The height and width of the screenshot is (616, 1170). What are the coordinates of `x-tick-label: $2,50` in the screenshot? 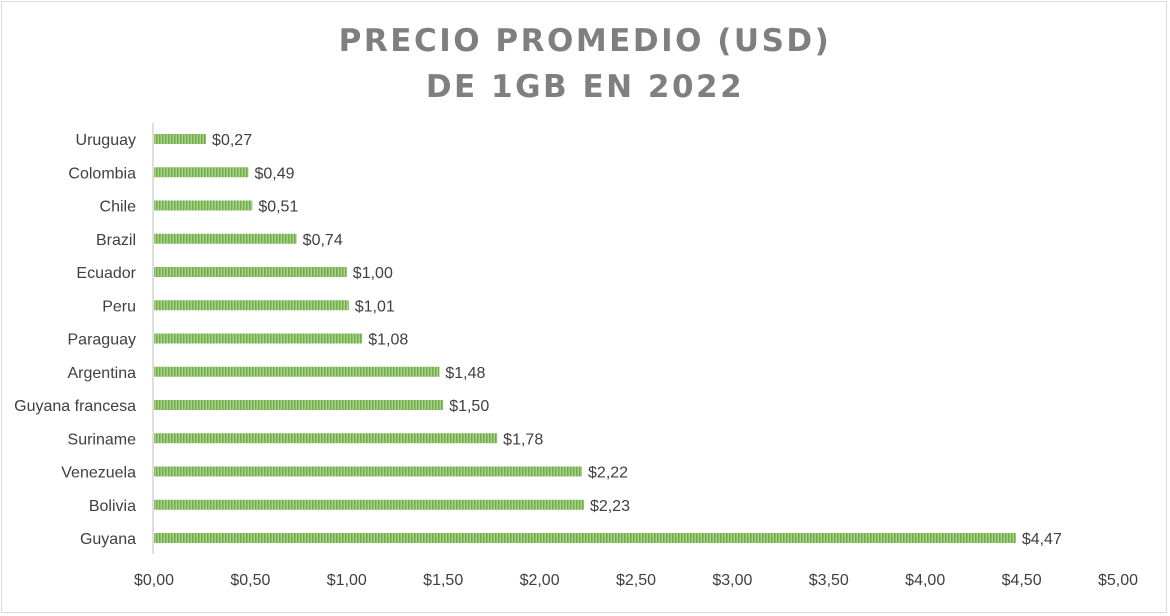 It's located at (636, 580).